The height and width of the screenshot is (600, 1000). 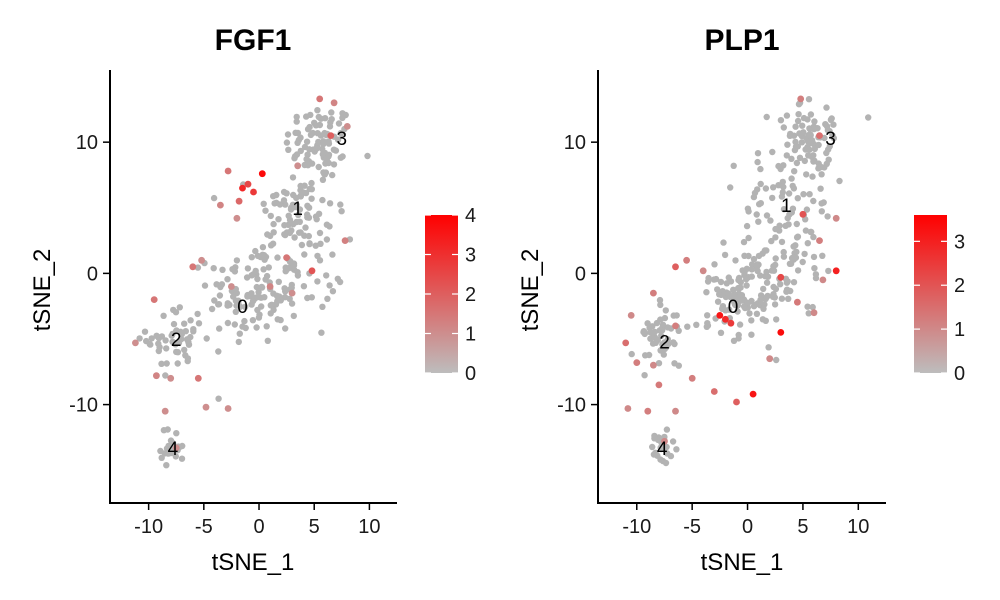 I want to click on y-tick-label: 0, so click(x=92, y=274).